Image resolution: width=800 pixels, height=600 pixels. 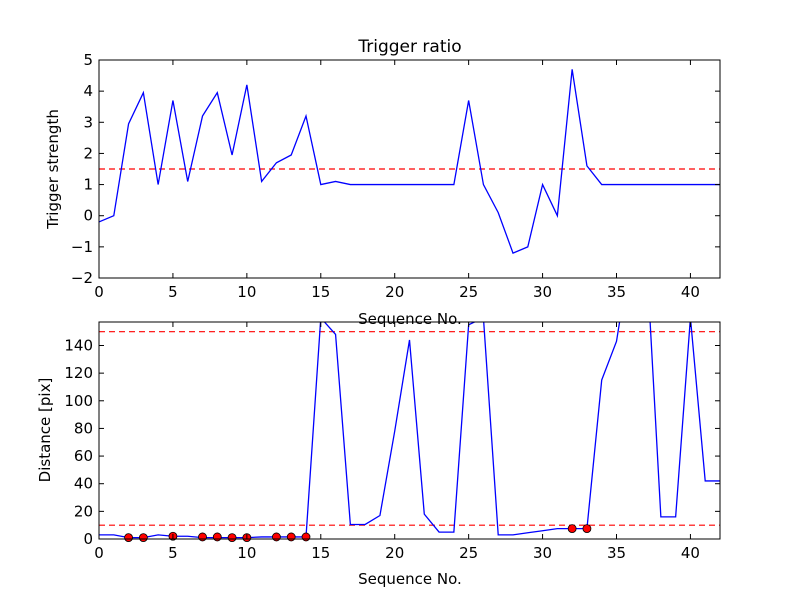 What do you see at coordinates (83, 484) in the screenshot?
I see `y-tick-label: 40` at bounding box center [83, 484].